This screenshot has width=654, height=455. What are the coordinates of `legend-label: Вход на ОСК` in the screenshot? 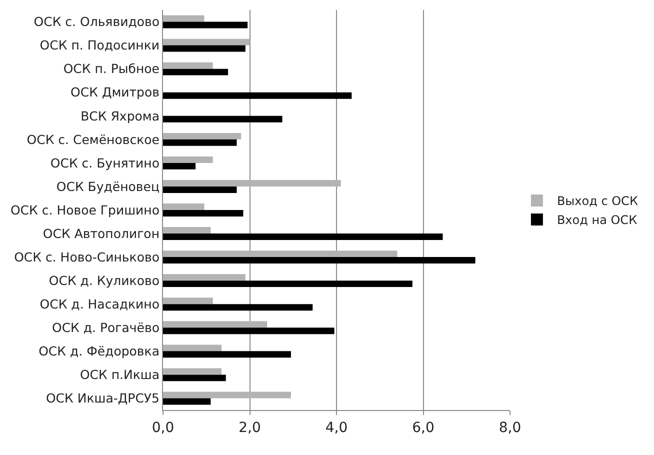 It's located at (597, 220).